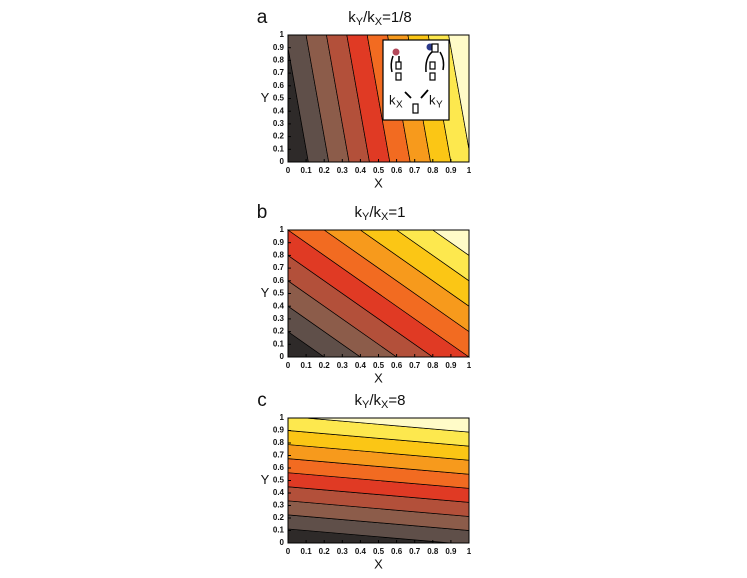 The width and height of the screenshot is (747, 578). I want to click on panel-title: kY/kX=1/8, so click(379, 18).